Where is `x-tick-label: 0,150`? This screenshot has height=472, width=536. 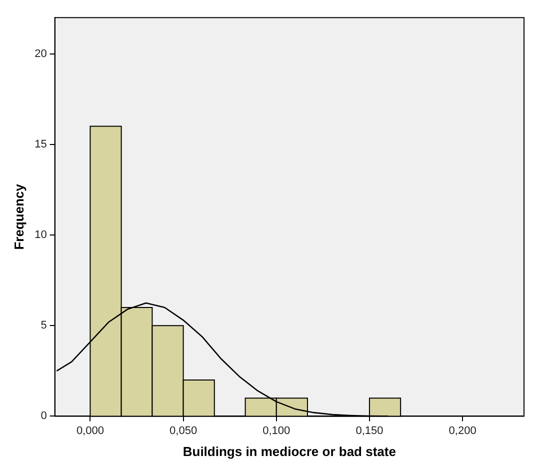 x-tick-label: 0,150 is located at coordinates (370, 430).